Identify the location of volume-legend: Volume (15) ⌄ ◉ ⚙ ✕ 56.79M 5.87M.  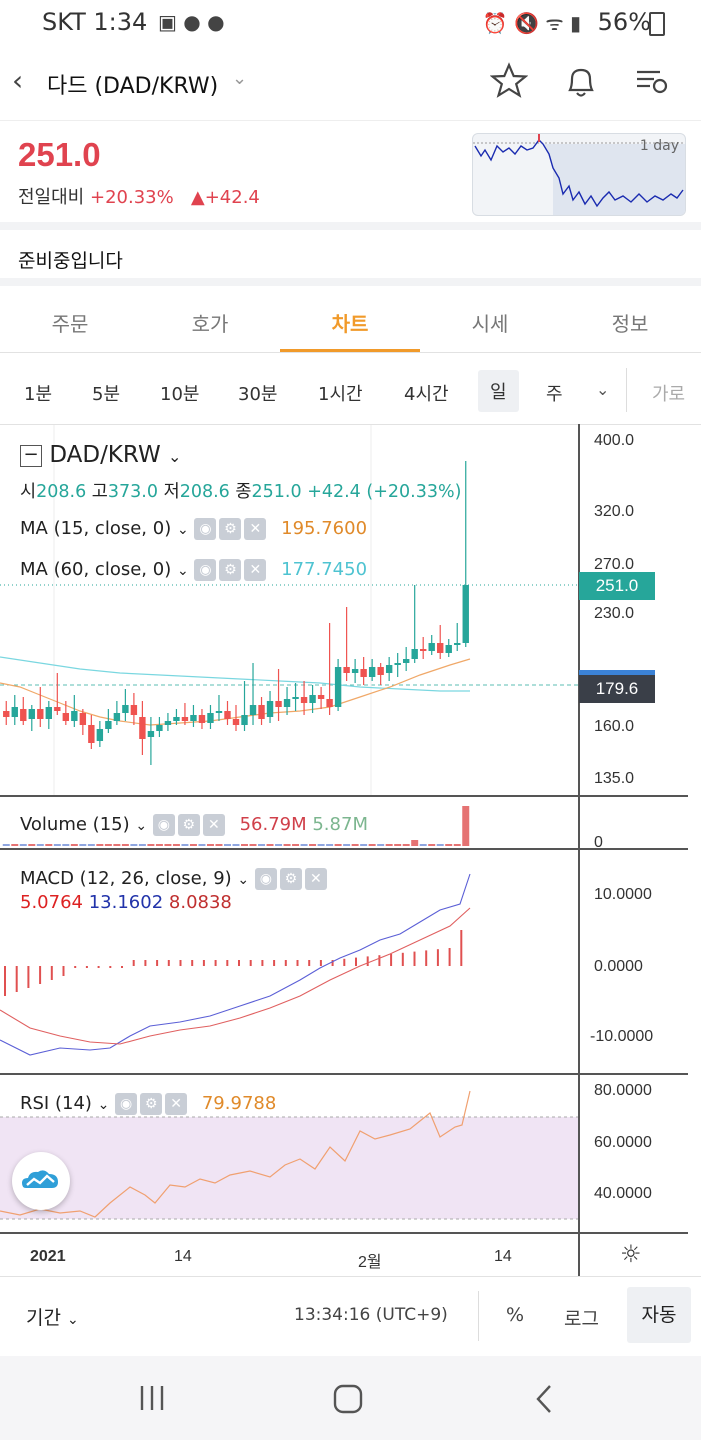
(194, 825).